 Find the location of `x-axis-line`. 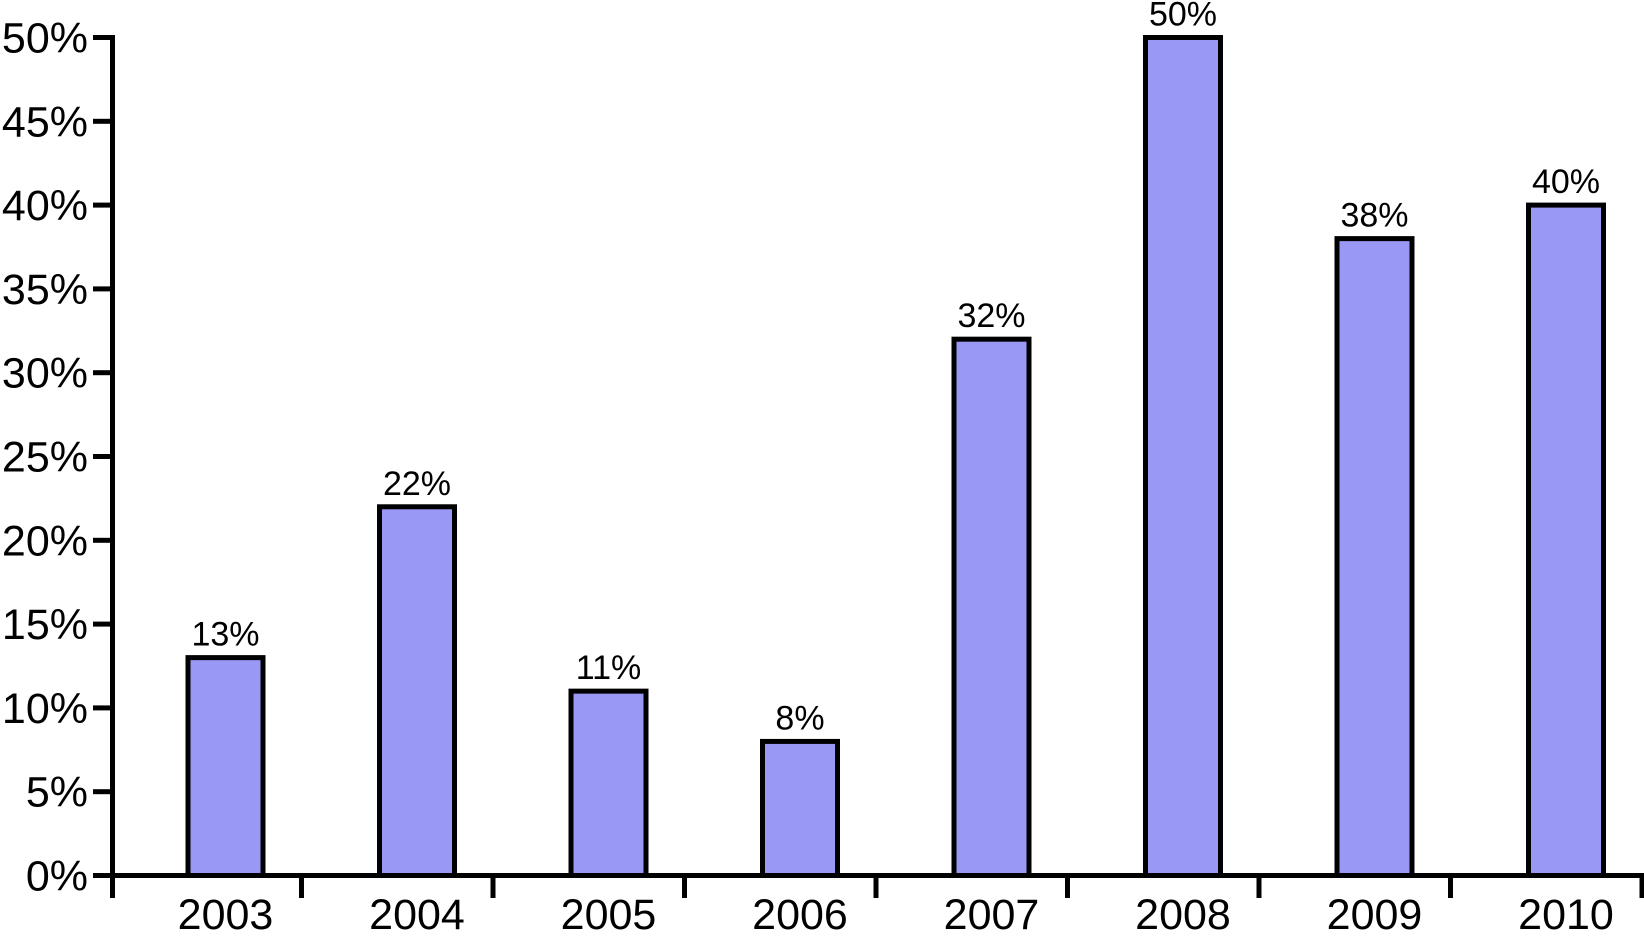

x-axis-line is located at coordinates (877, 875).